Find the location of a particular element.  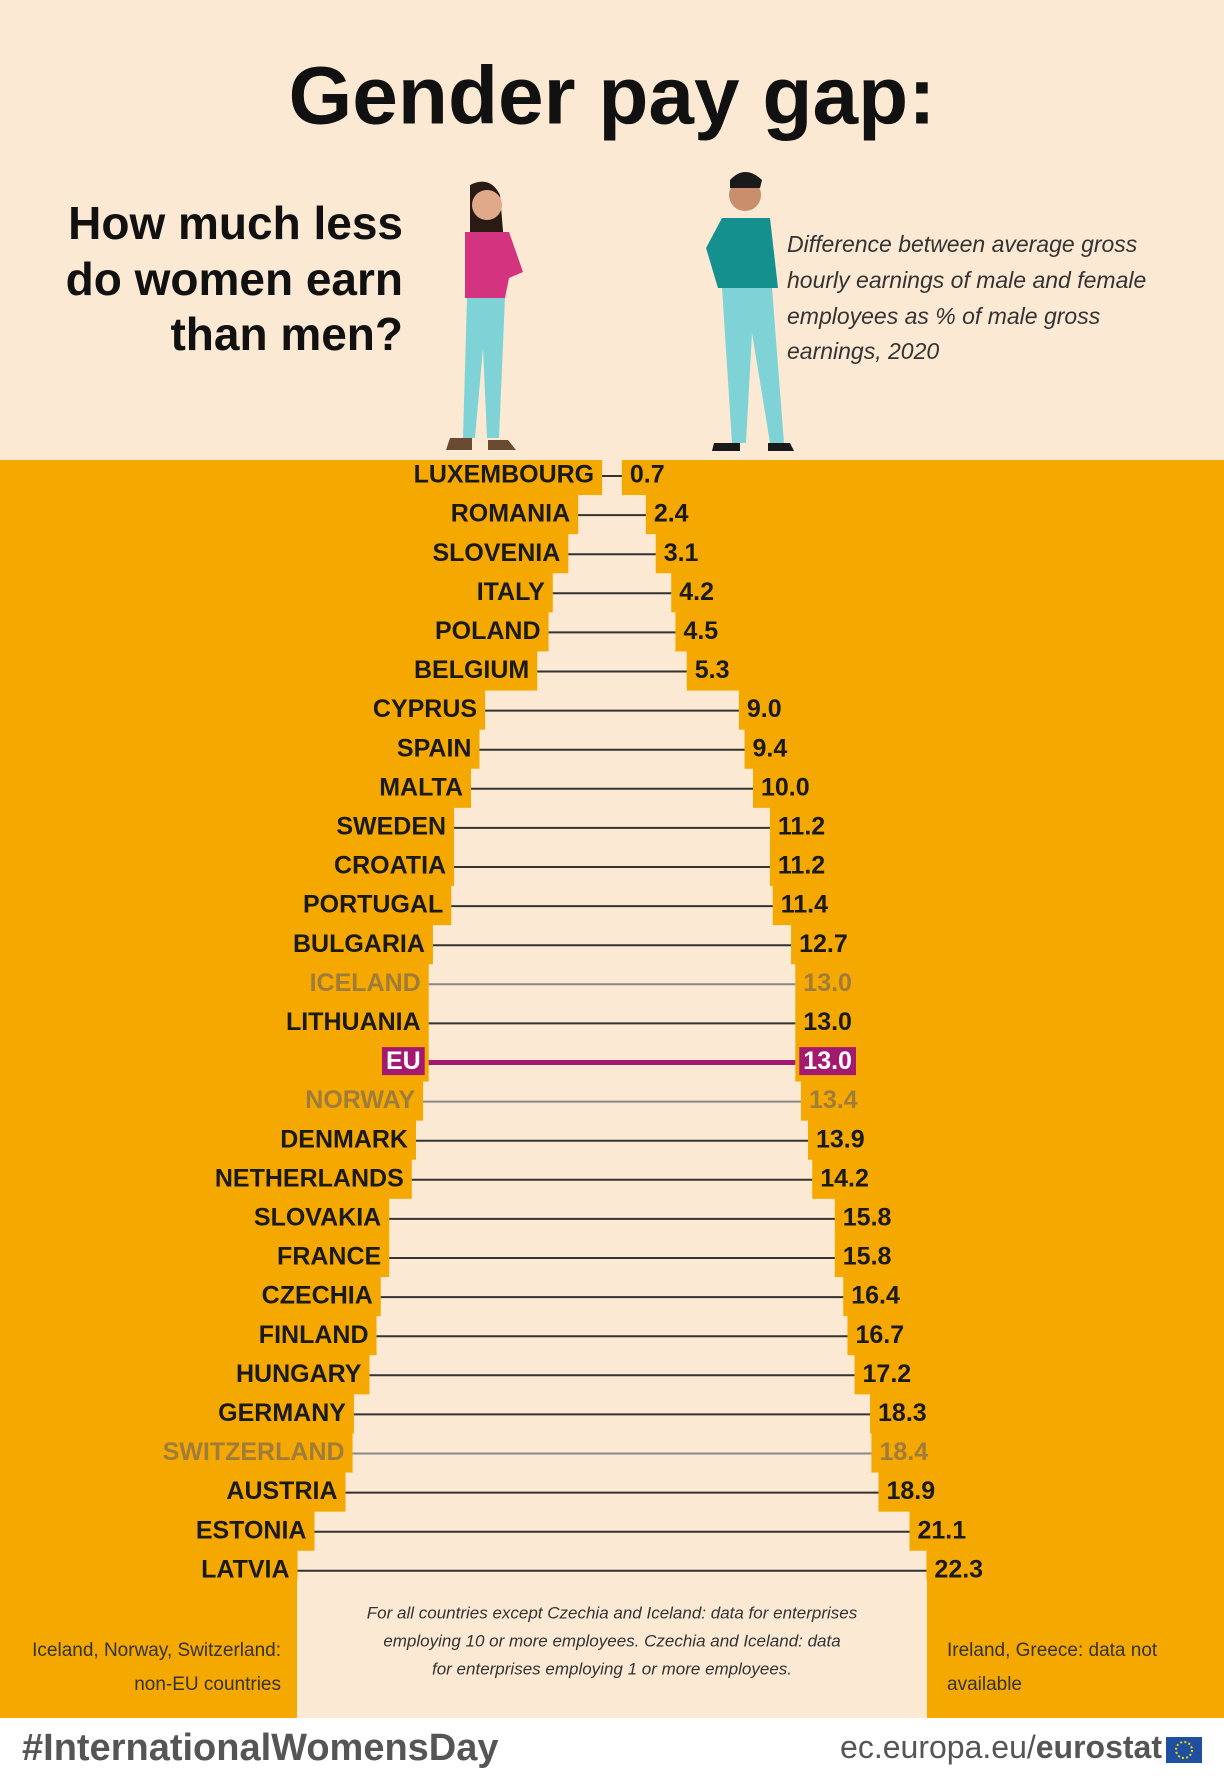

value-label: 5.3 is located at coordinates (712, 670).